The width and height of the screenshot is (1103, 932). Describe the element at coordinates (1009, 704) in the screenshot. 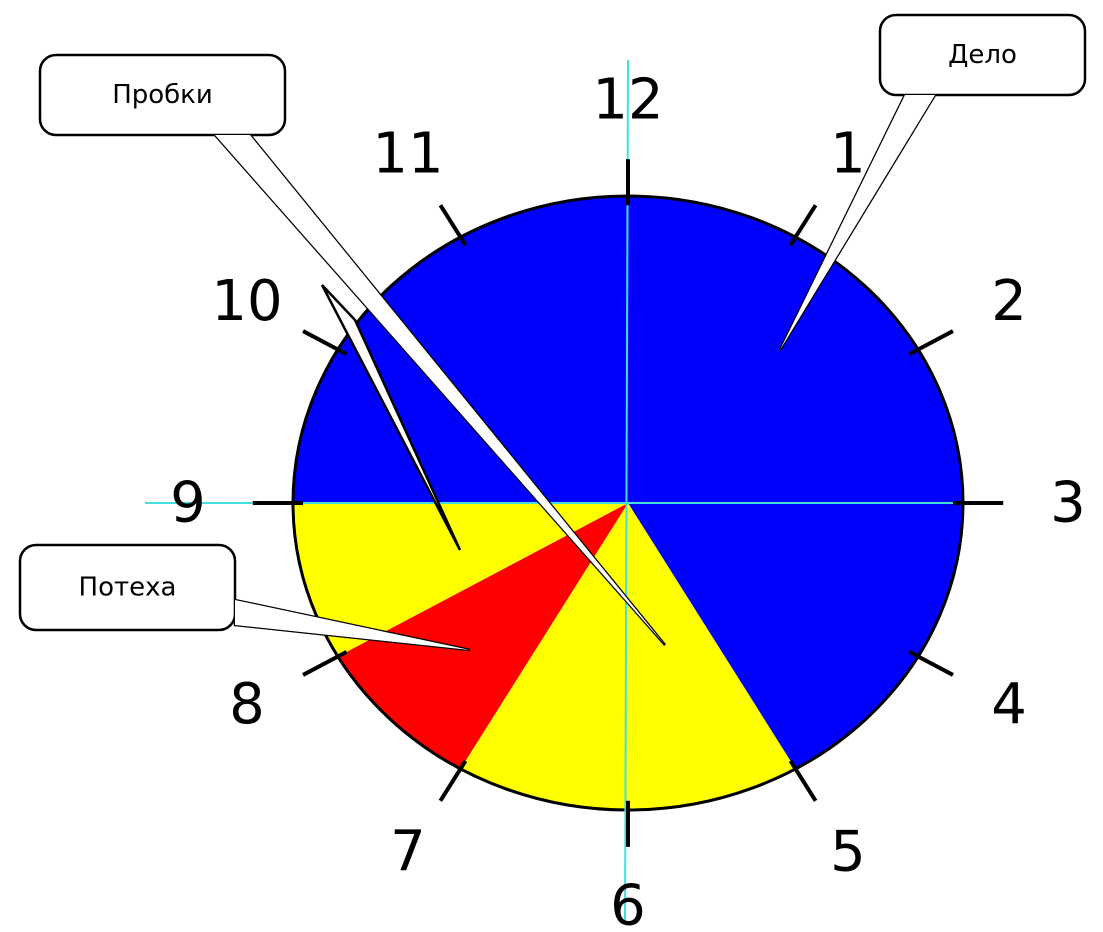

I see `hour-label: 4` at that location.